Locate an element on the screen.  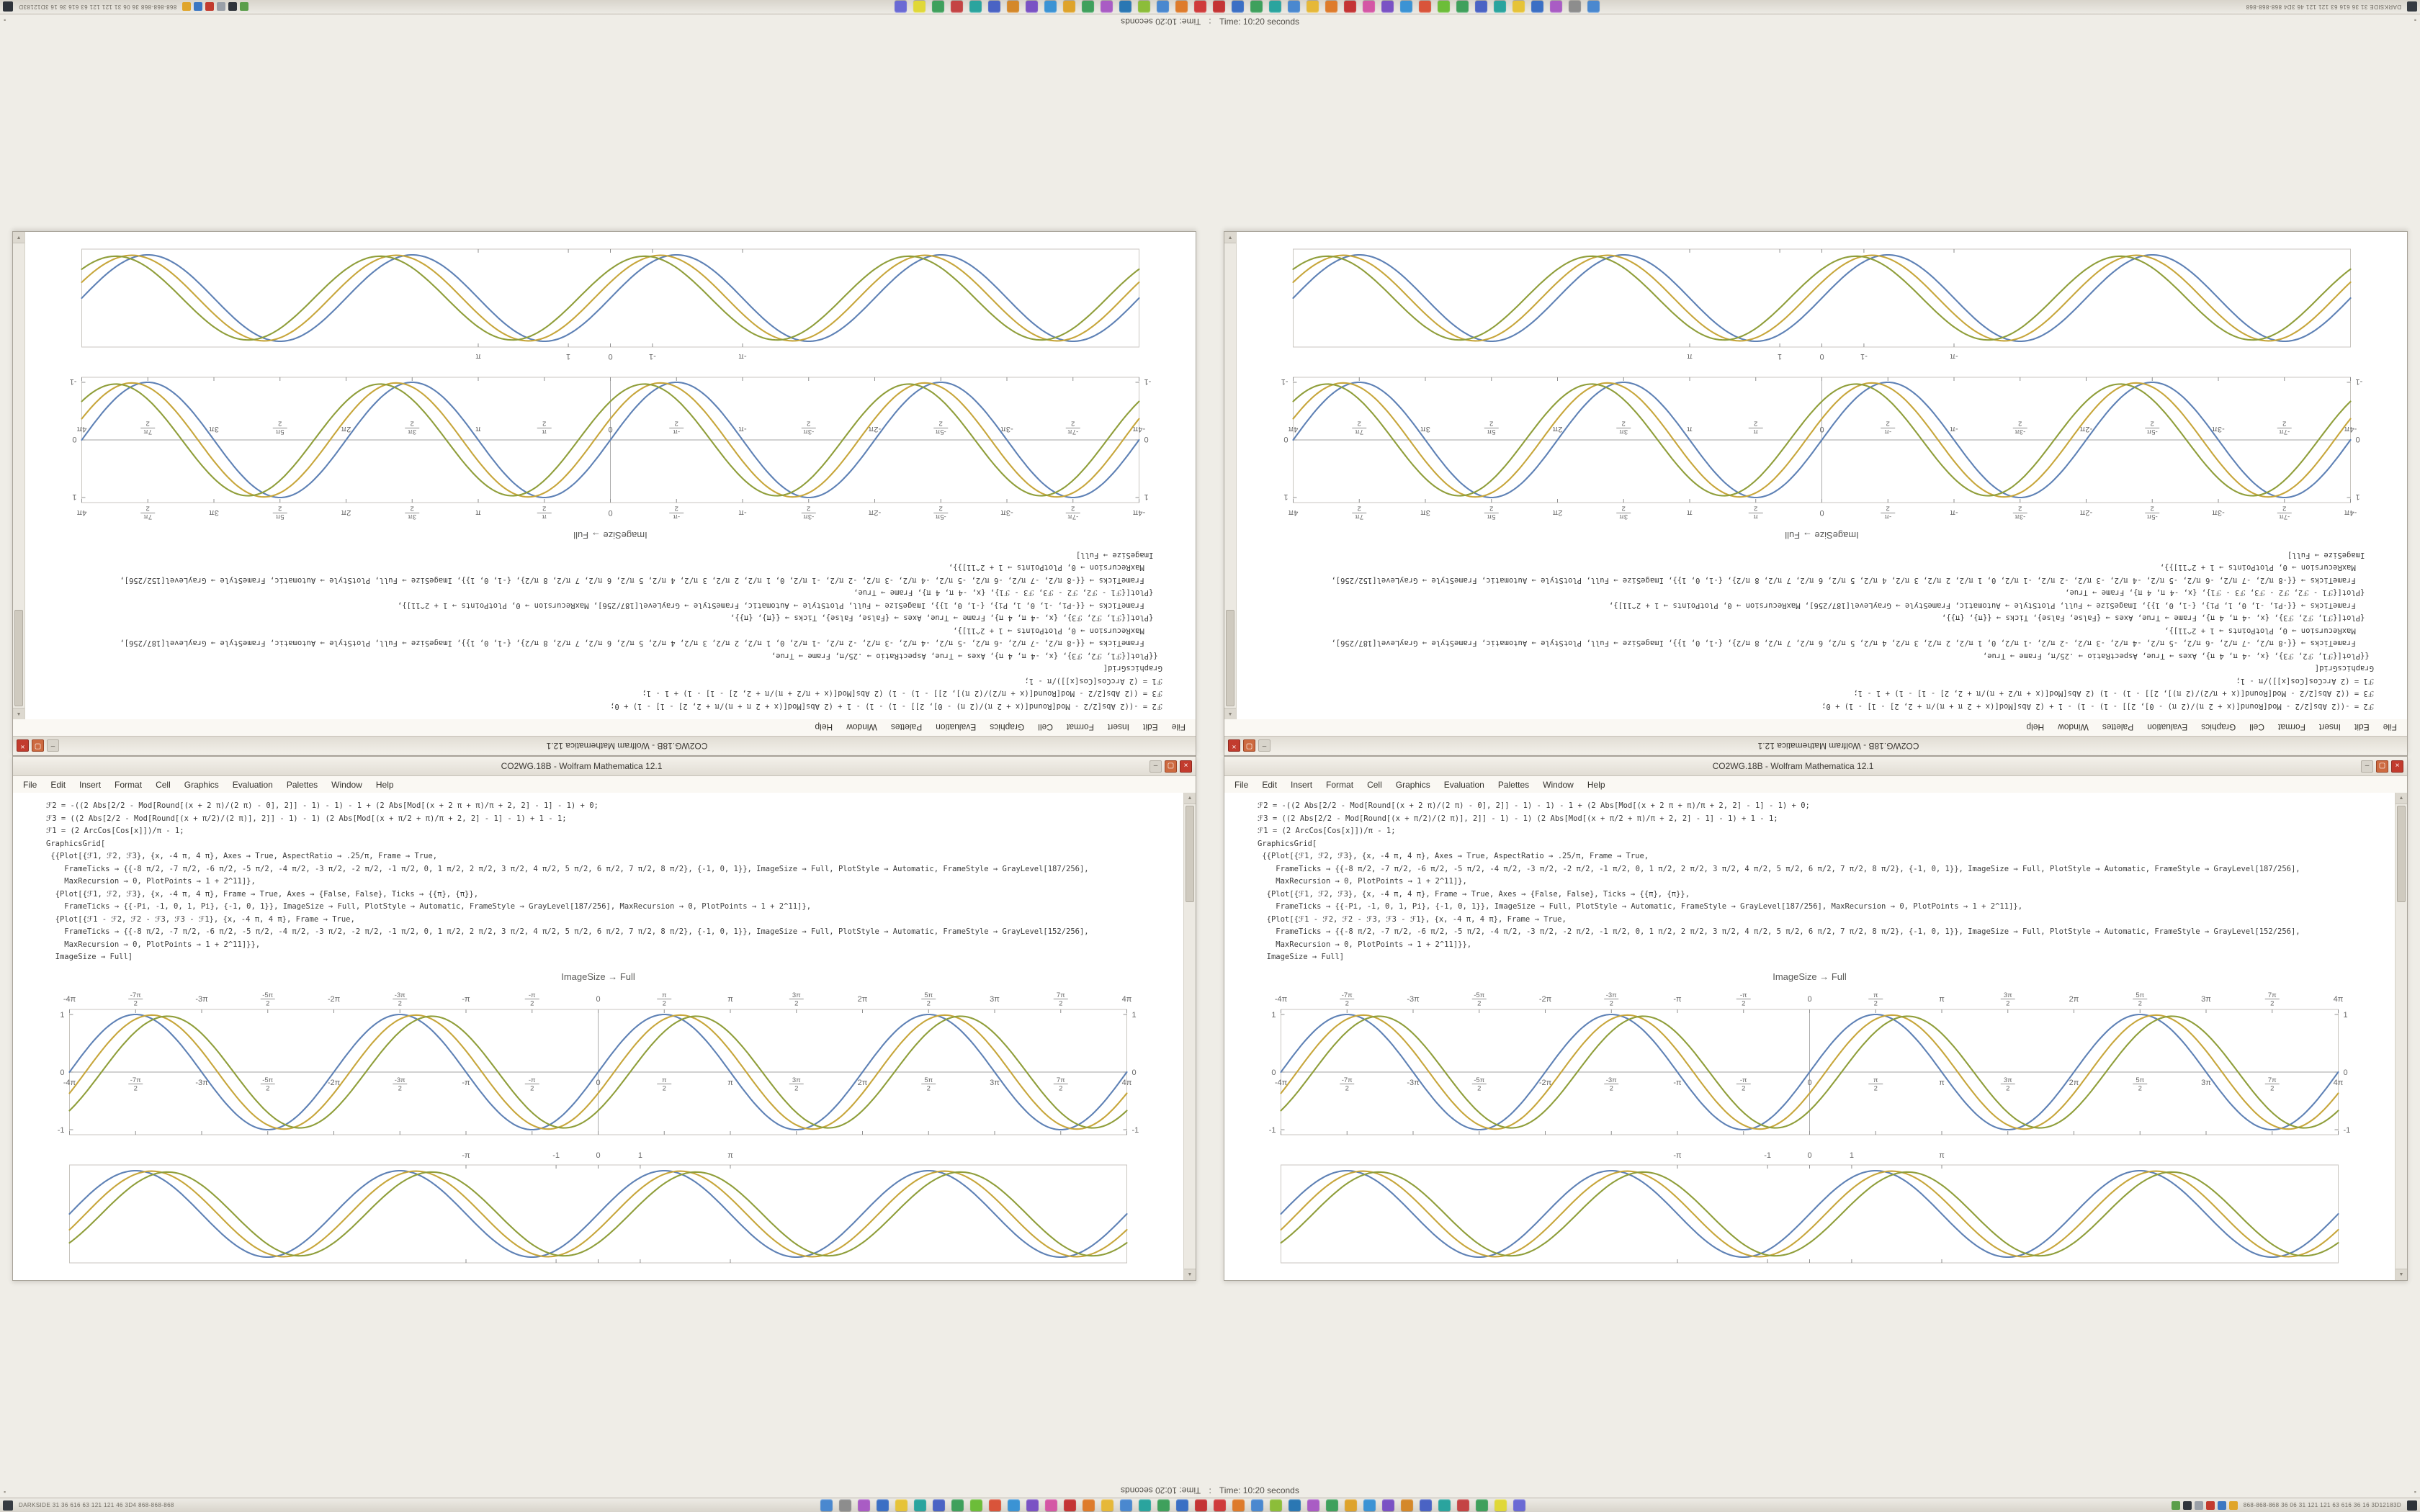
menu-item-palettes: Palettes is located at coordinates (2118, 727).